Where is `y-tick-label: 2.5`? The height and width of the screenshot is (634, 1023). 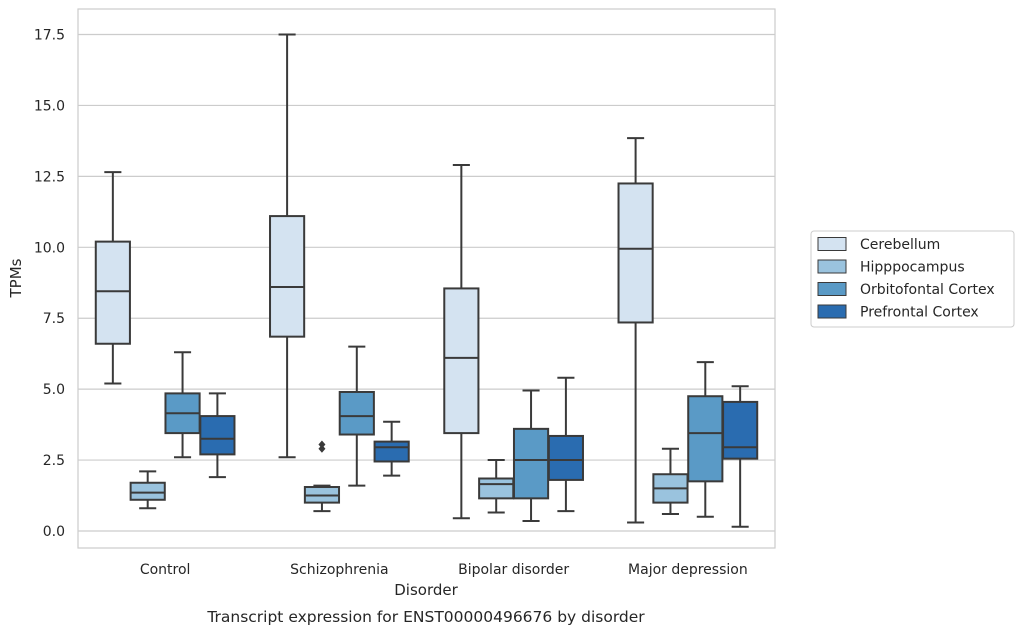 y-tick-label: 2.5 is located at coordinates (54, 461).